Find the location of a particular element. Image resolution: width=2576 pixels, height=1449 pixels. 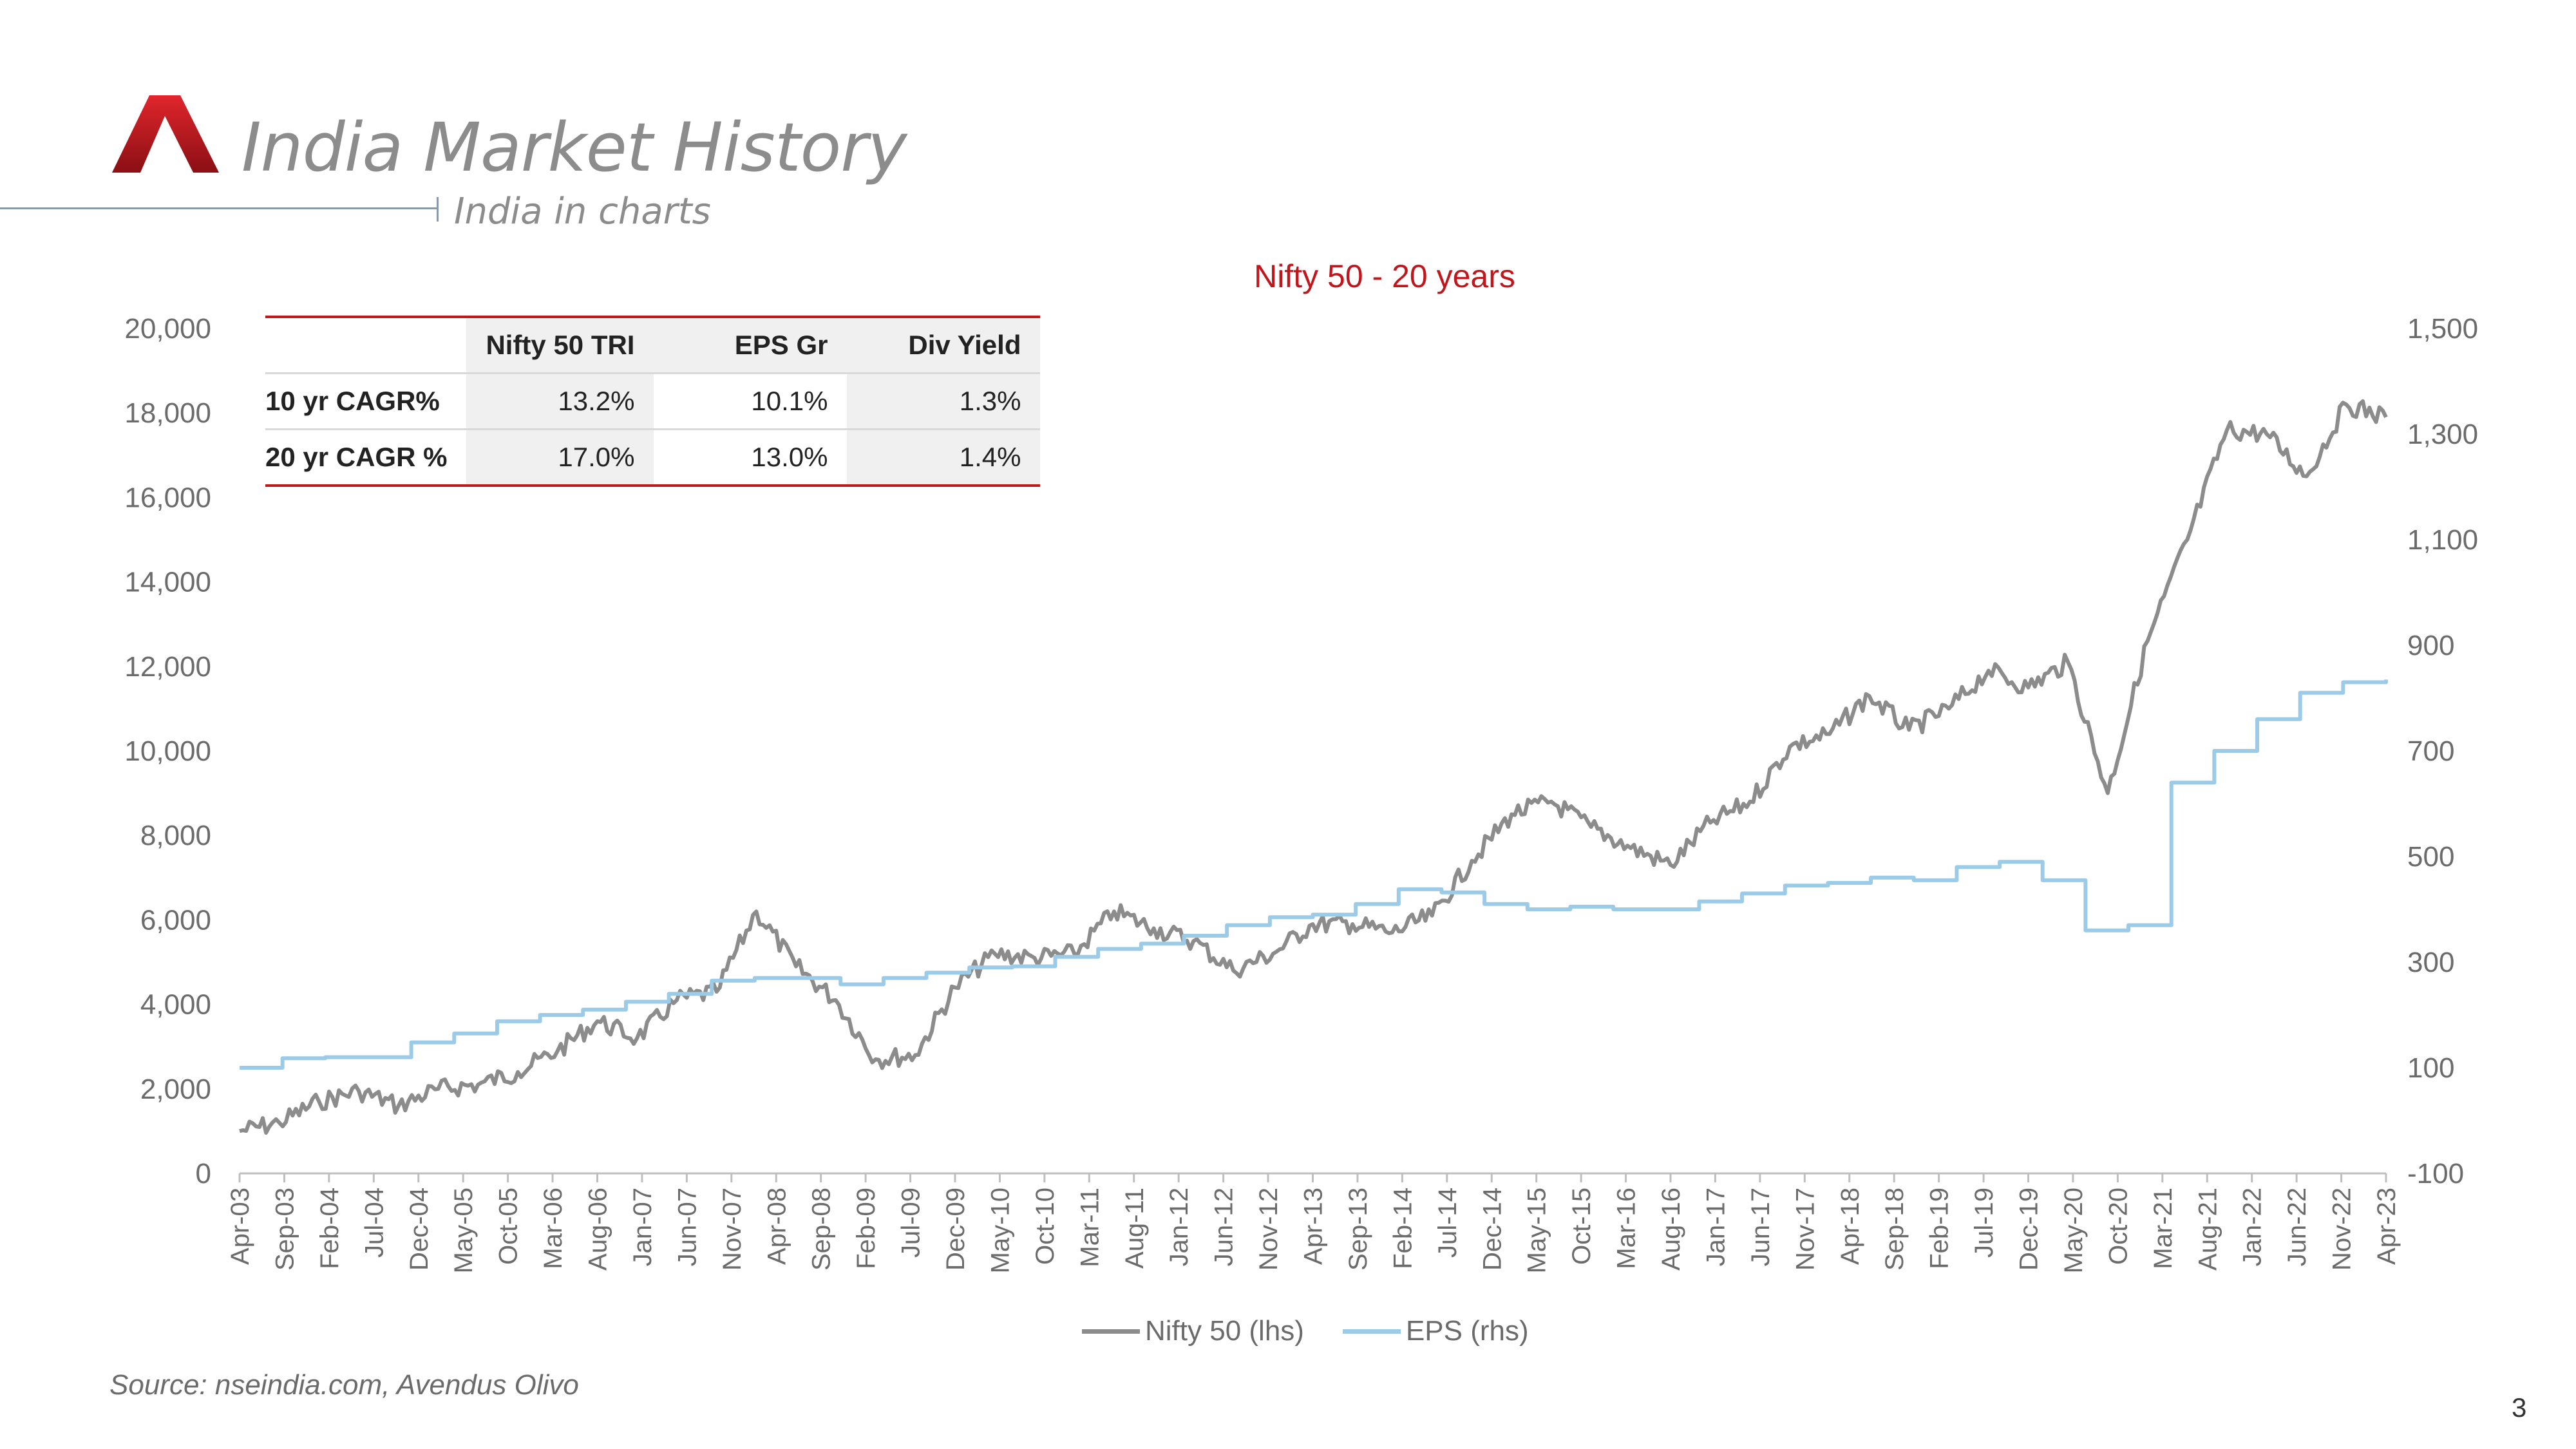

y-right-tick-label: 500 is located at coordinates (2430, 857).